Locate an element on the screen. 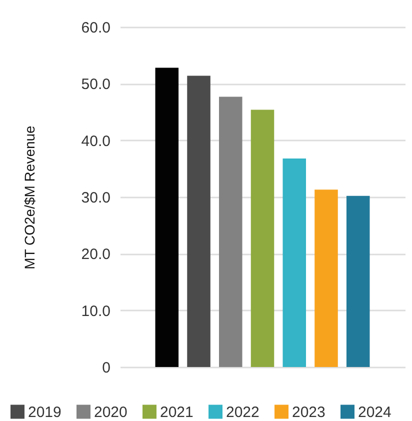 The height and width of the screenshot is (421, 412). legend-label: 2024 is located at coordinates (375, 412).